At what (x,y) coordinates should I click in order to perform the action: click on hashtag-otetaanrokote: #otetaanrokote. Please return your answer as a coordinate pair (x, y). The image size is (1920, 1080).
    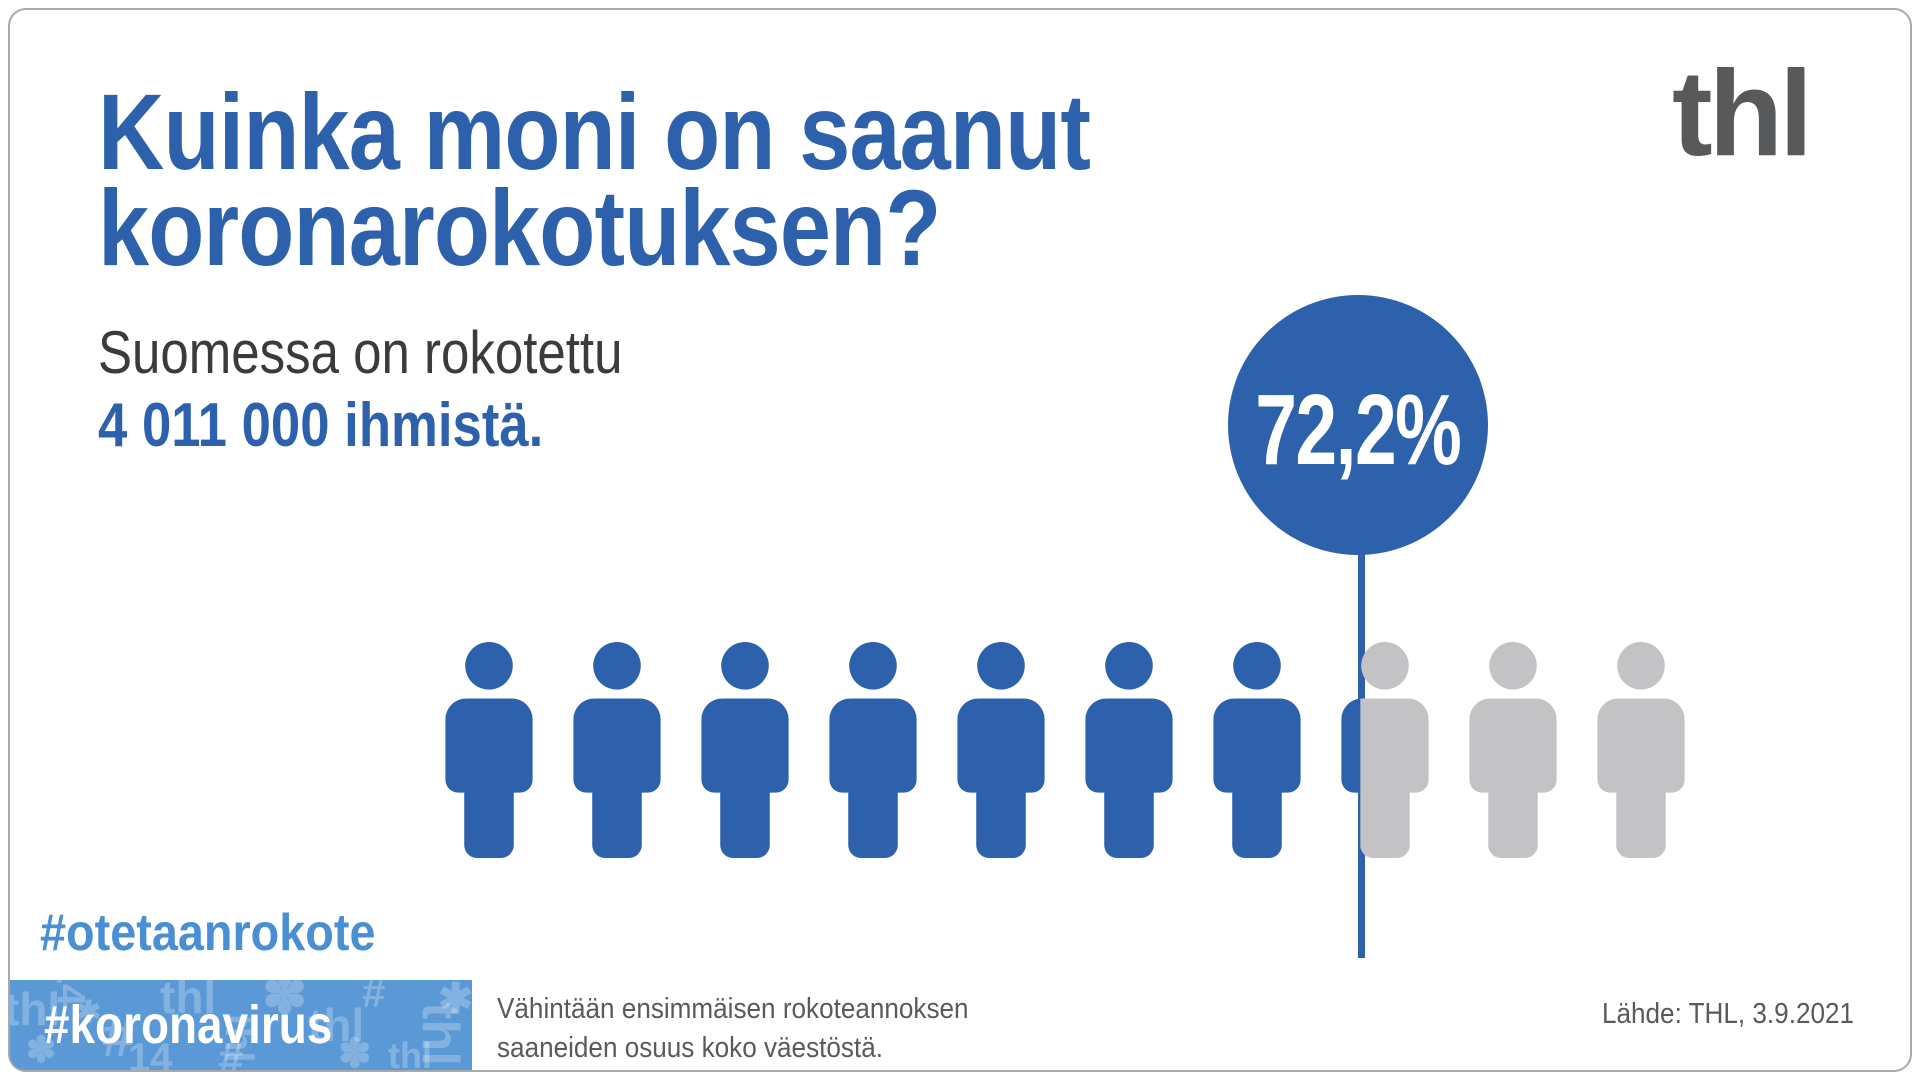
    Looking at the image, I should click on (208, 933).